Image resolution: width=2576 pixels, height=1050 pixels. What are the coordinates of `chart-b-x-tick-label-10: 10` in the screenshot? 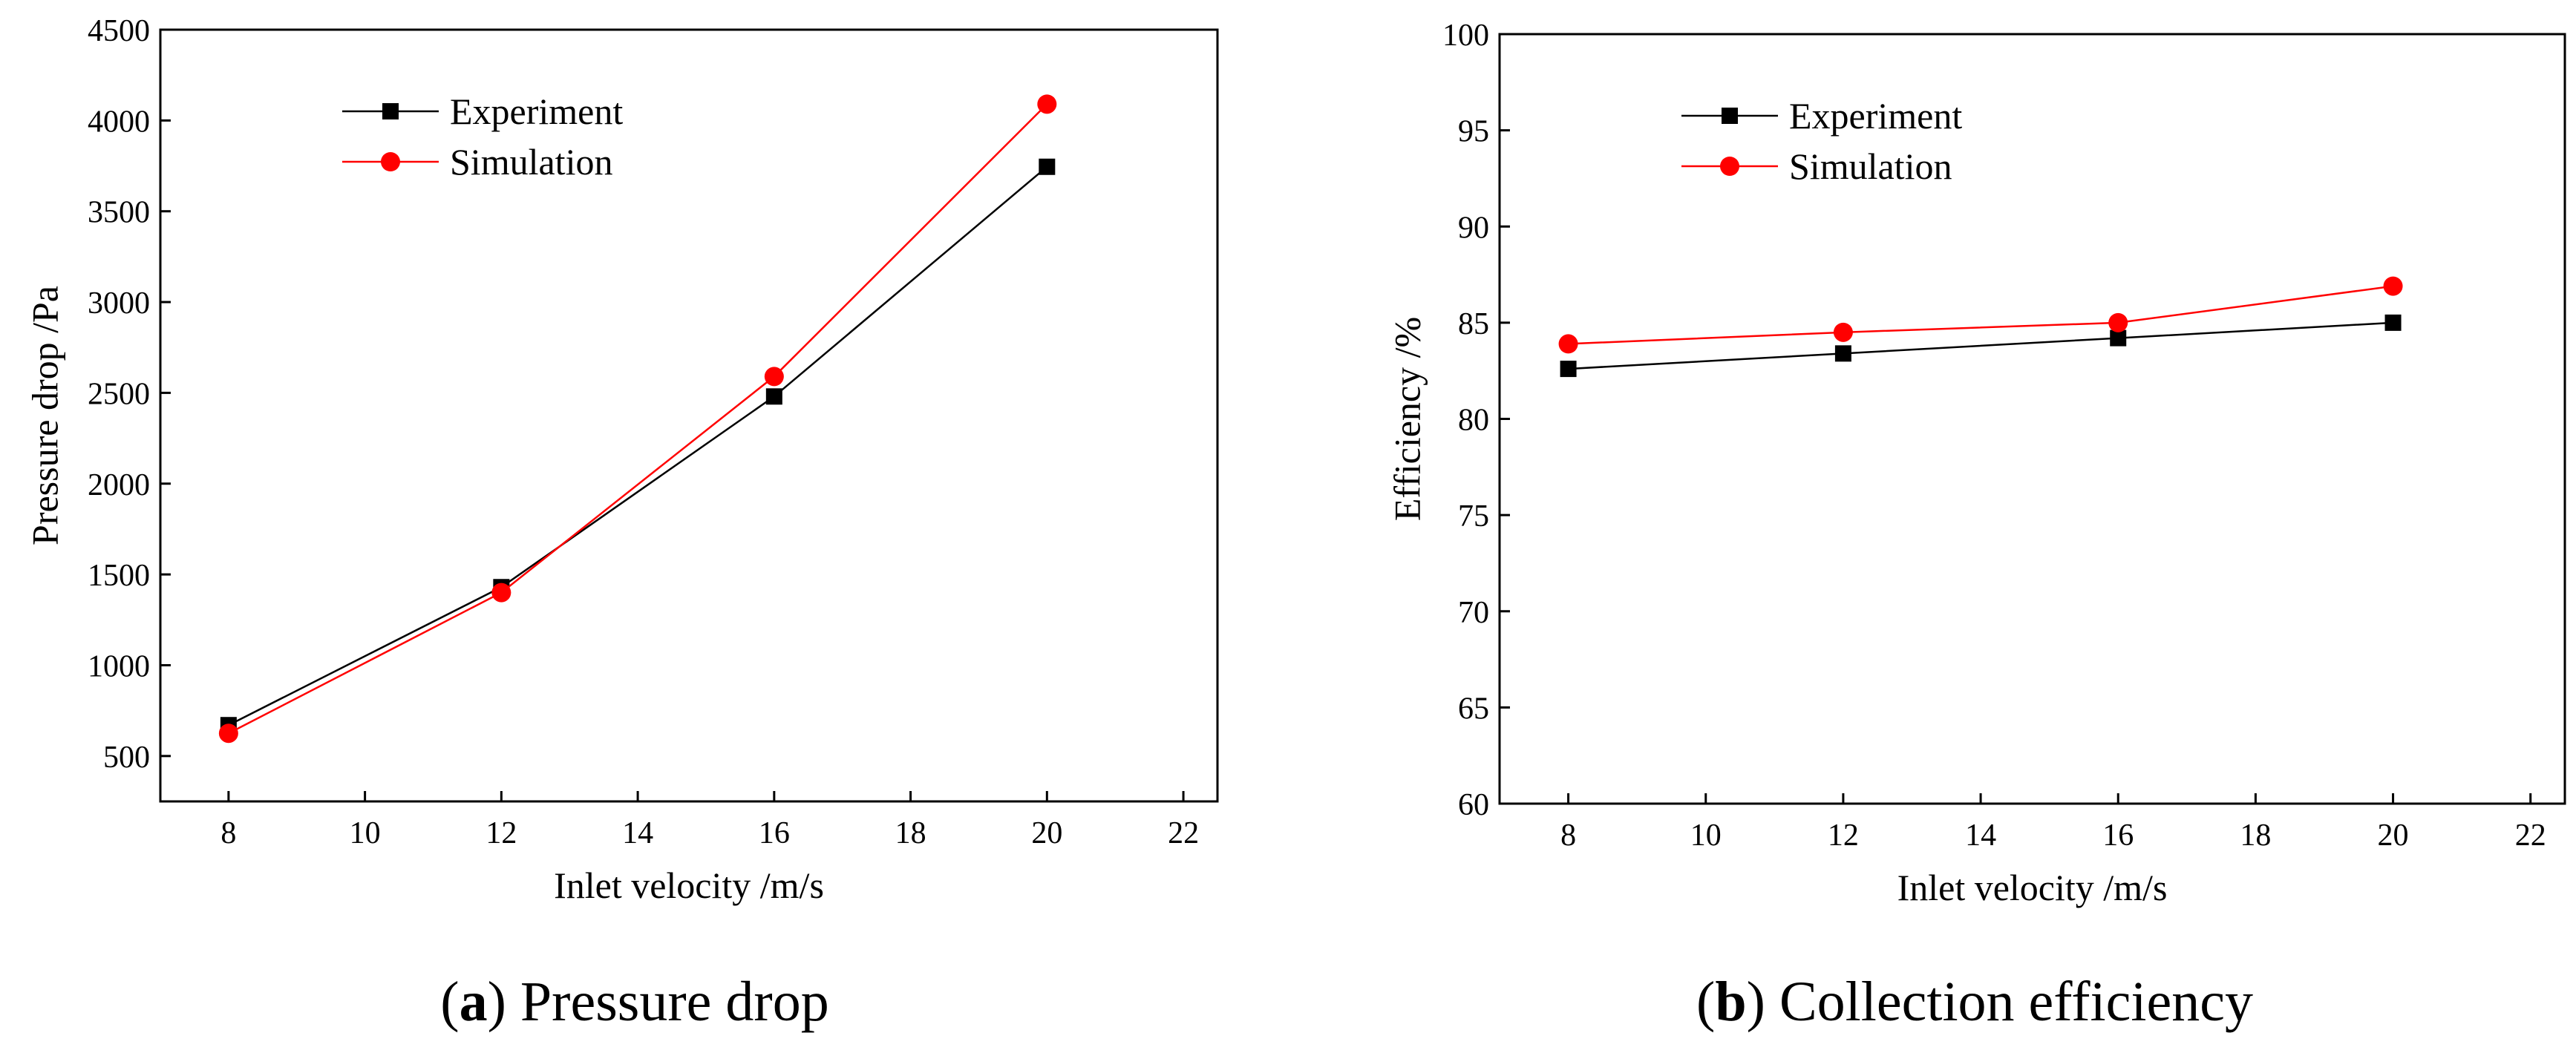 It's located at (1706, 836).